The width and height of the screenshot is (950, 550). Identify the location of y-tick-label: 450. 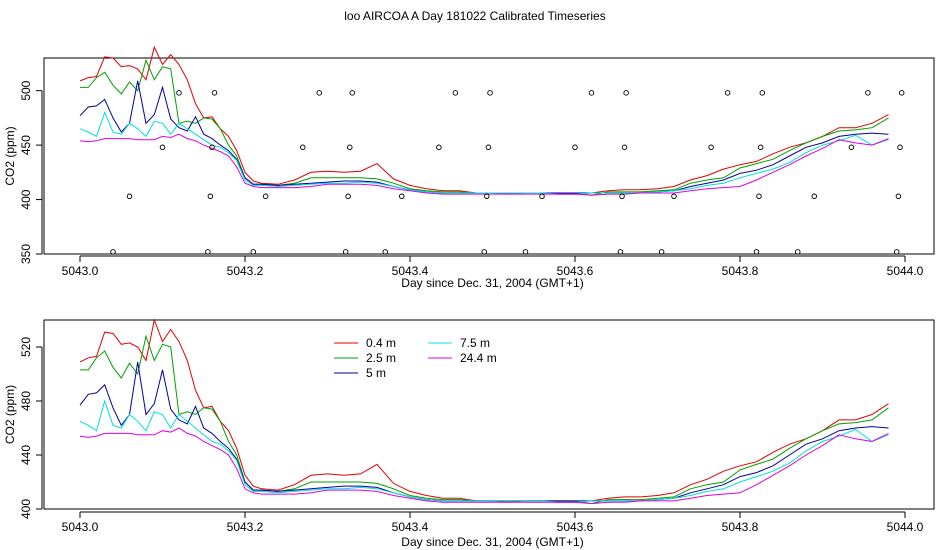
(26, 145).